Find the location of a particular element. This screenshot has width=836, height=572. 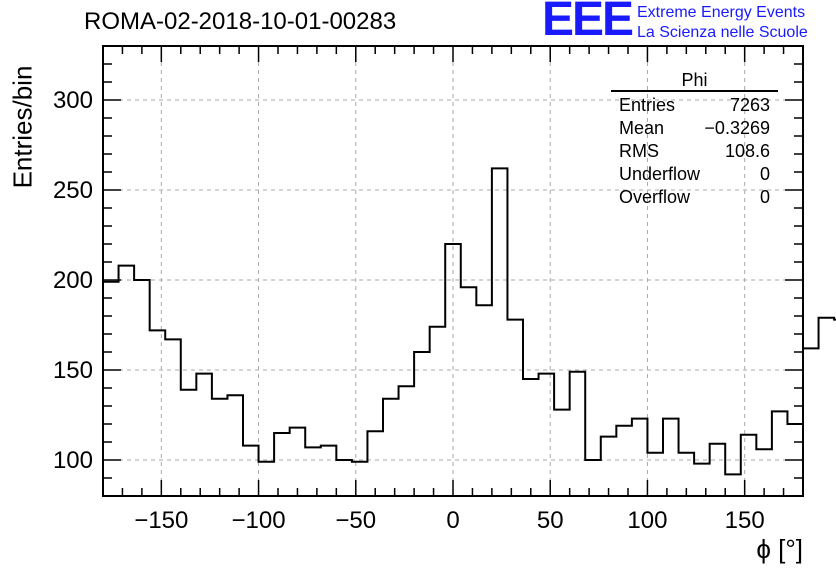

stats-row-entries: Entries 7263 is located at coordinates (694, 105).